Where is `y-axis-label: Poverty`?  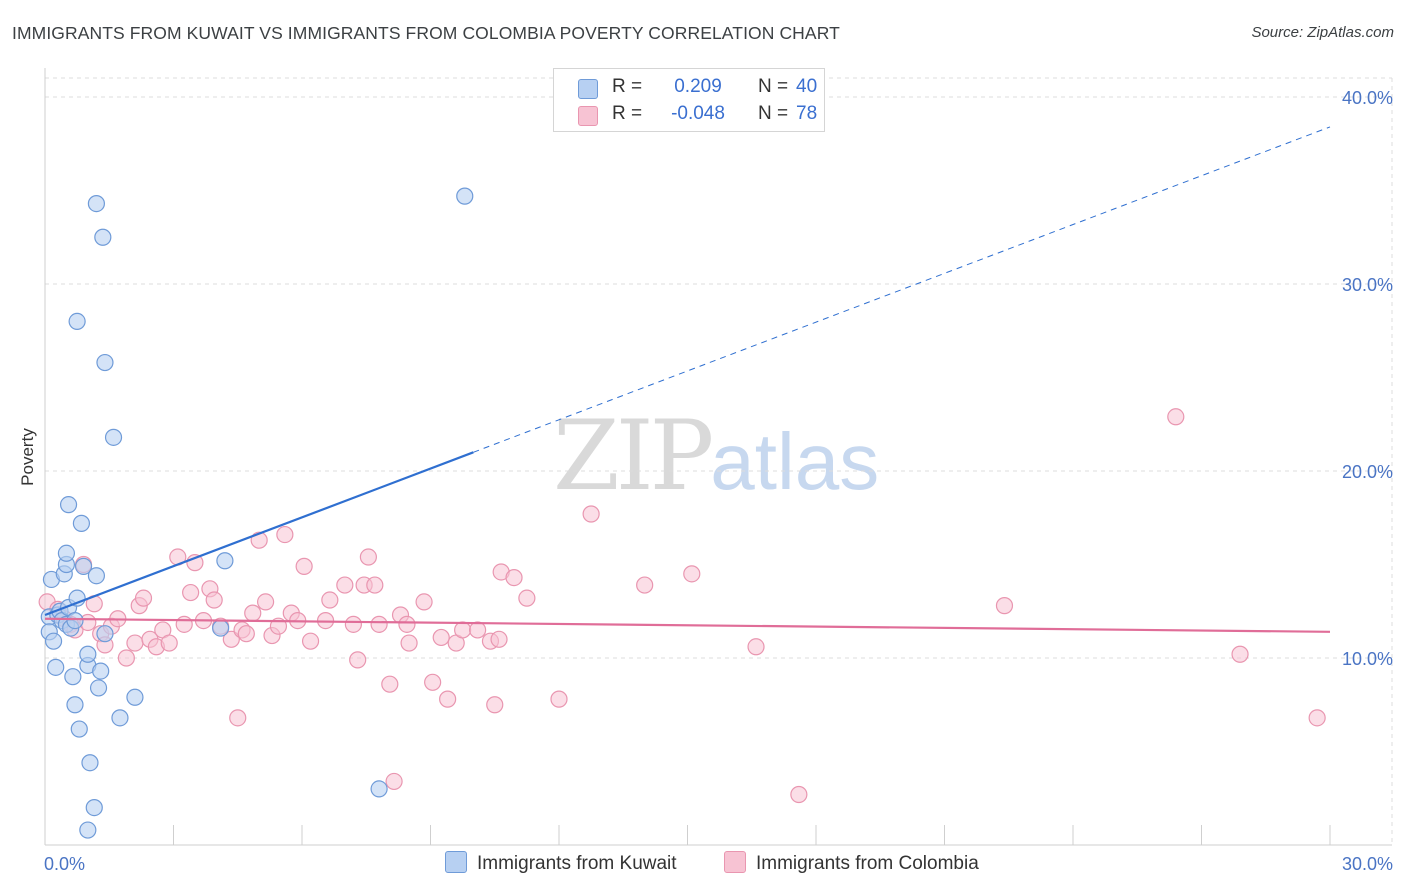 y-axis-label: Poverty is located at coordinates (27, 457).